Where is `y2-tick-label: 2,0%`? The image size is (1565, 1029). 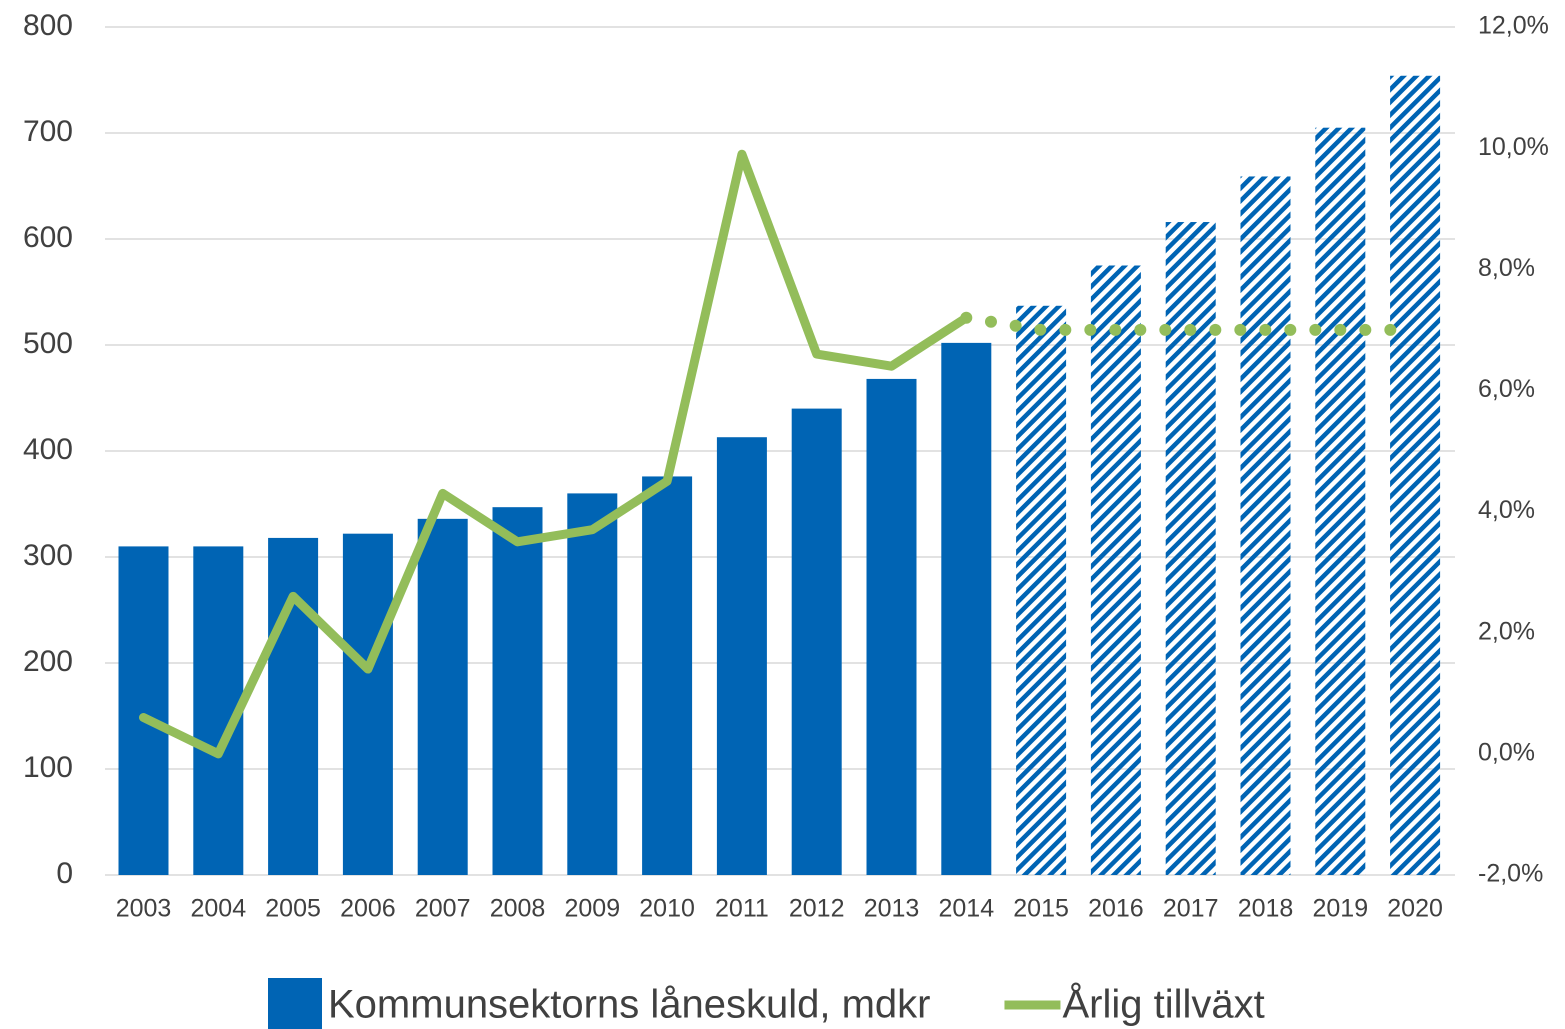 y2-tick-label: 2,0% is located at coordinates (1506, 631).